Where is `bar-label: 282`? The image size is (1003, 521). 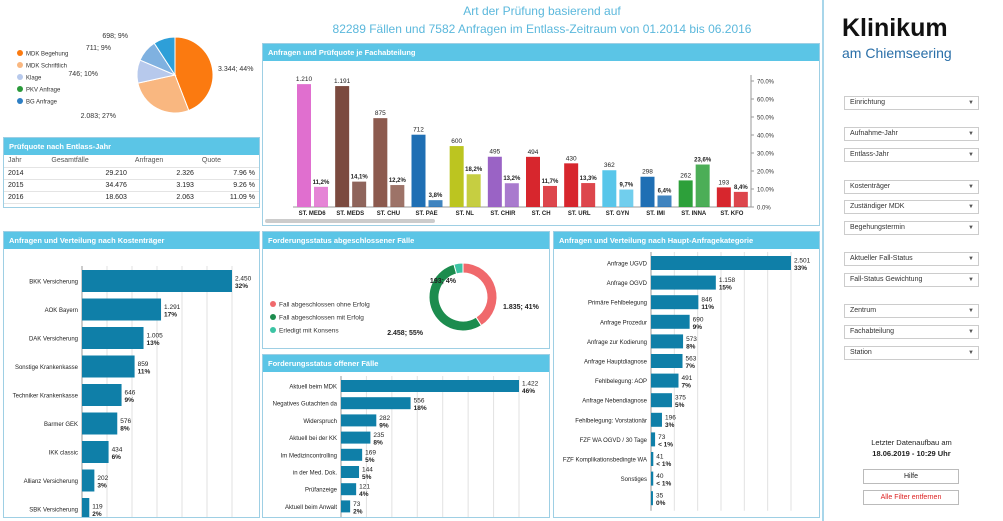
bar-label: 282 is located at coordinates (384, 418).